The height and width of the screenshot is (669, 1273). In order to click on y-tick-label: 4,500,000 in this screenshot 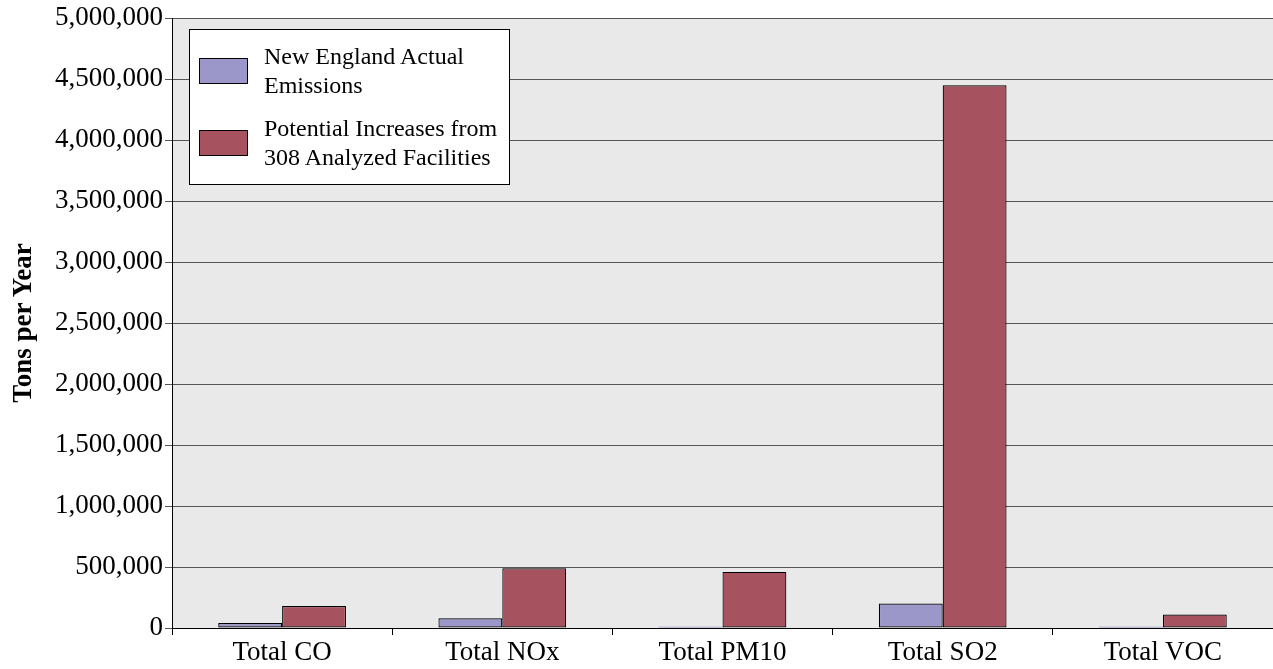, I will do `click(109, 77)`.